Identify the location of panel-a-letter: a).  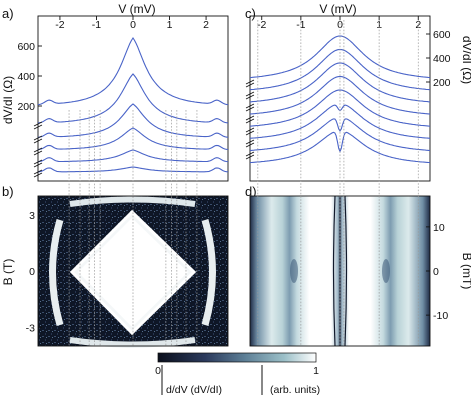
(8, 13).